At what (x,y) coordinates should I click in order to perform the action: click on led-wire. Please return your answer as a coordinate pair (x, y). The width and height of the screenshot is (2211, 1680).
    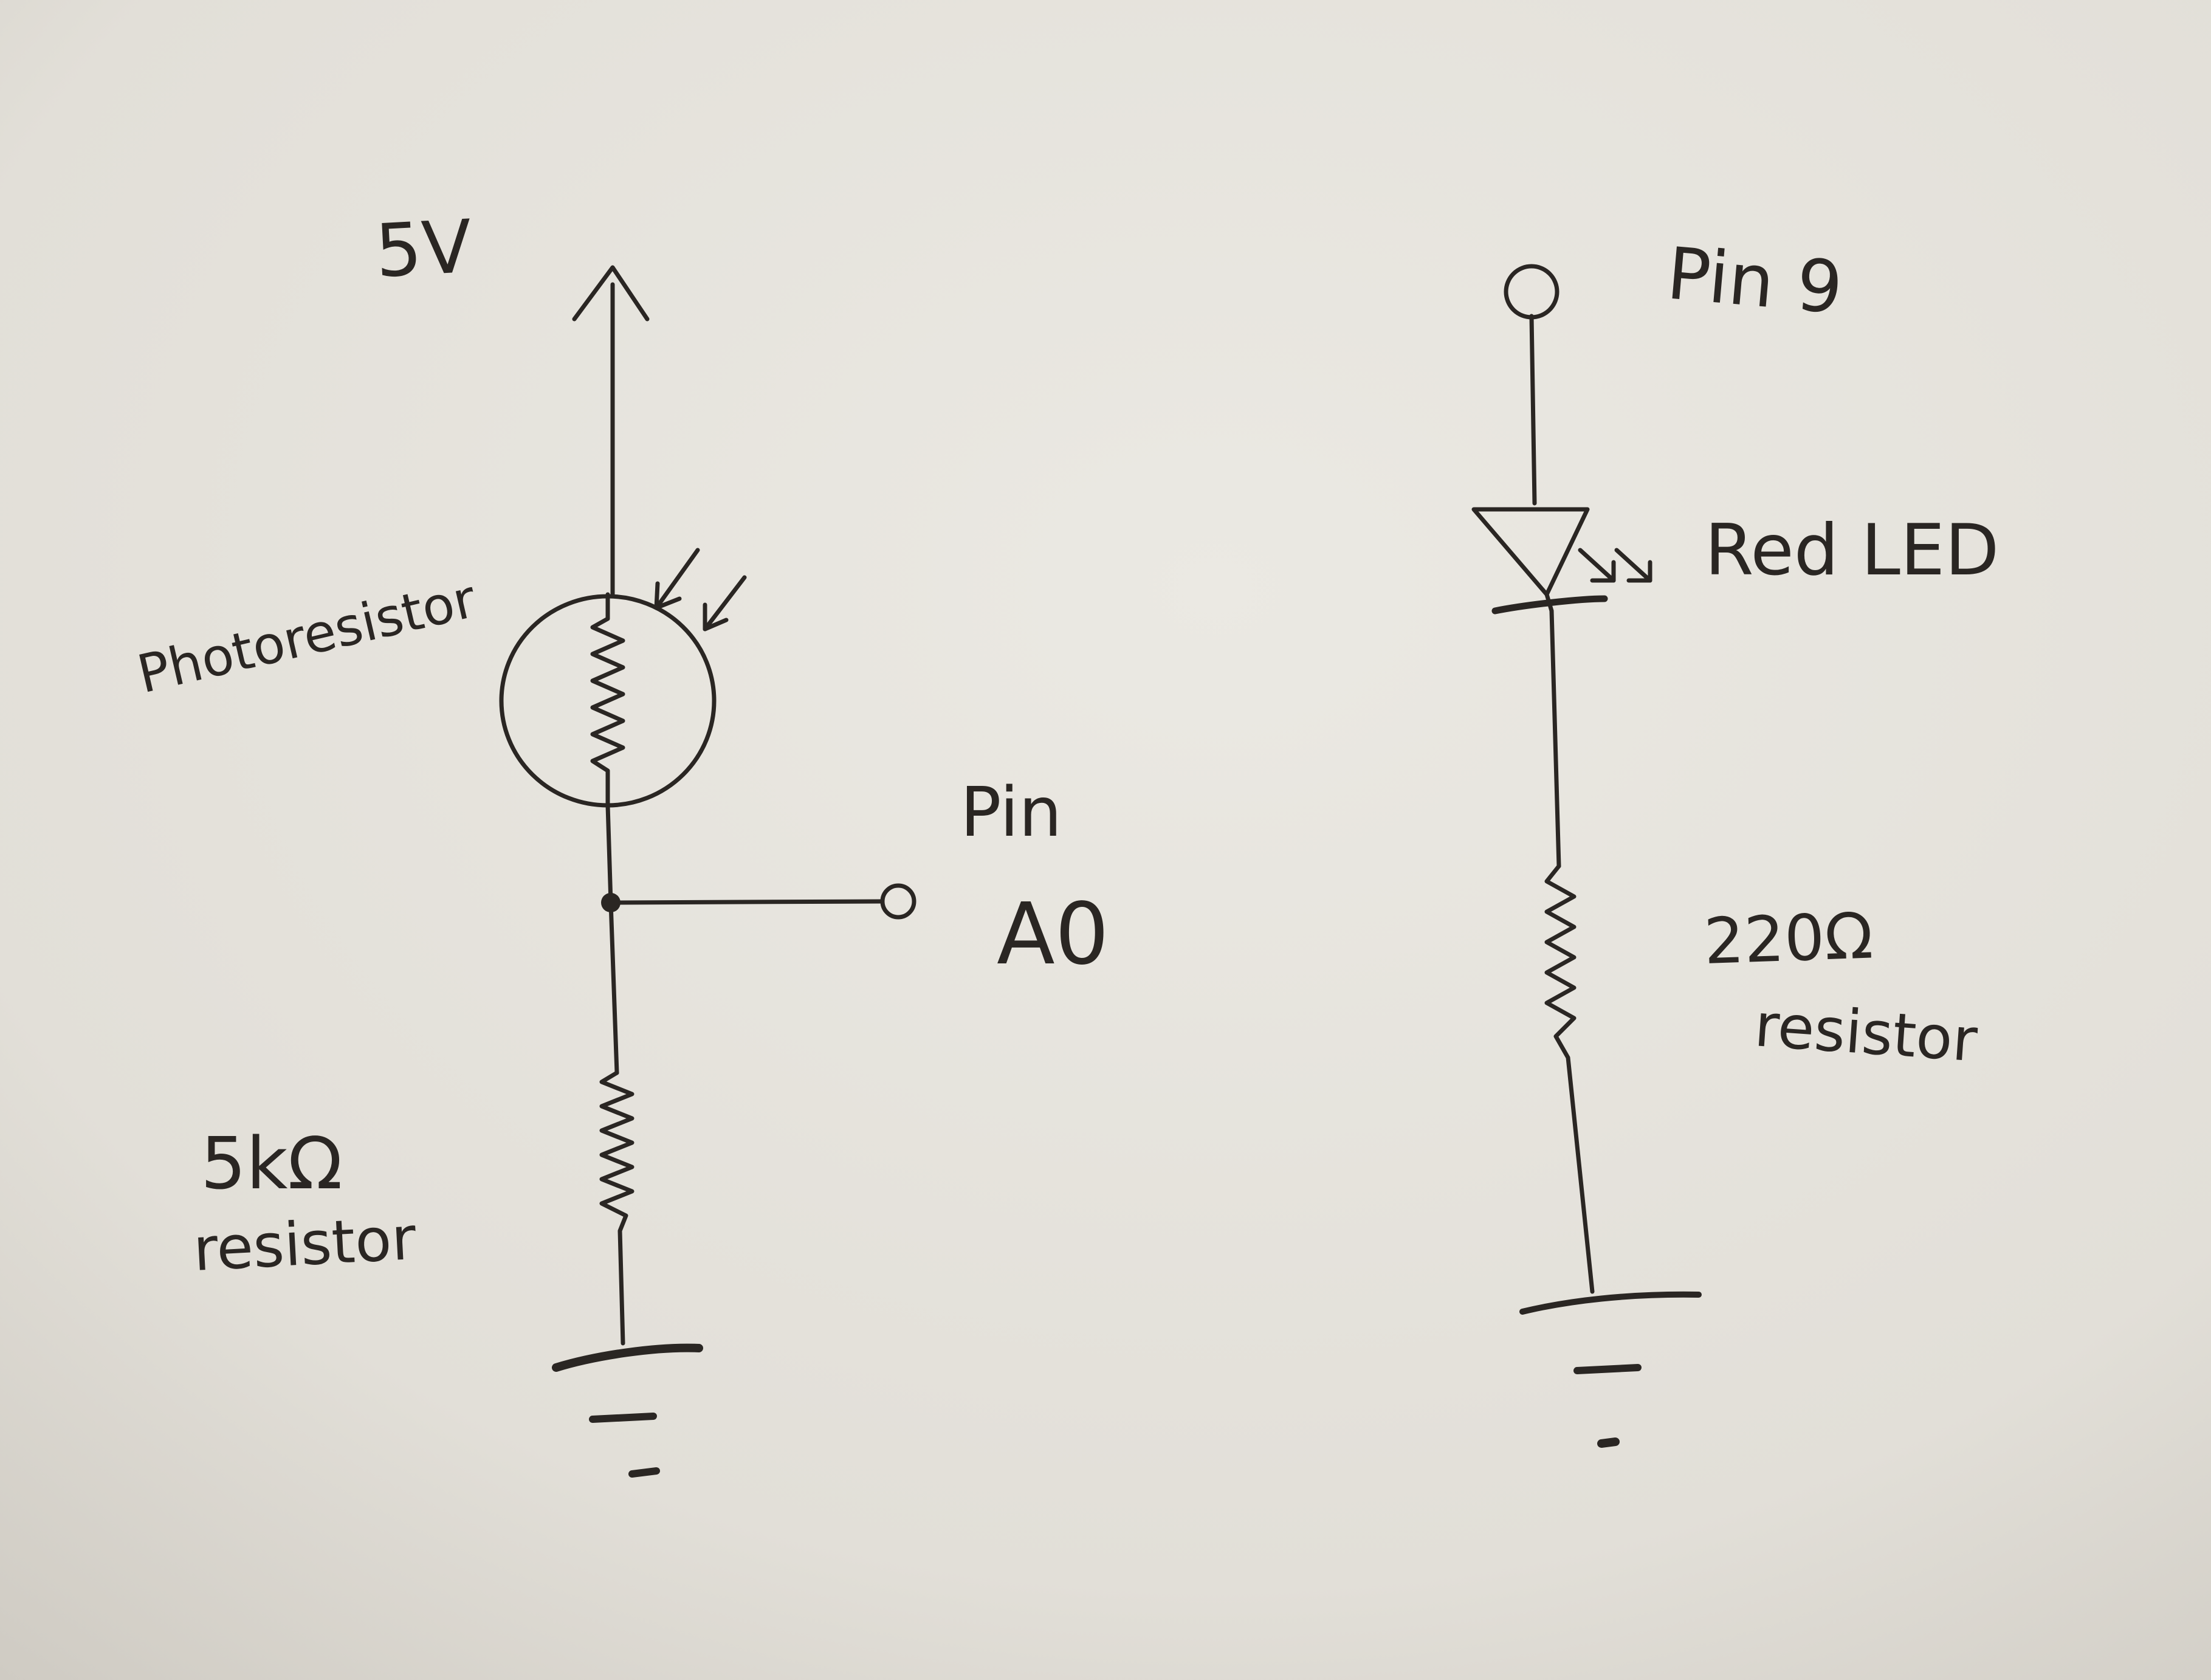
    Looking at the image, I should click on (1555, 738).